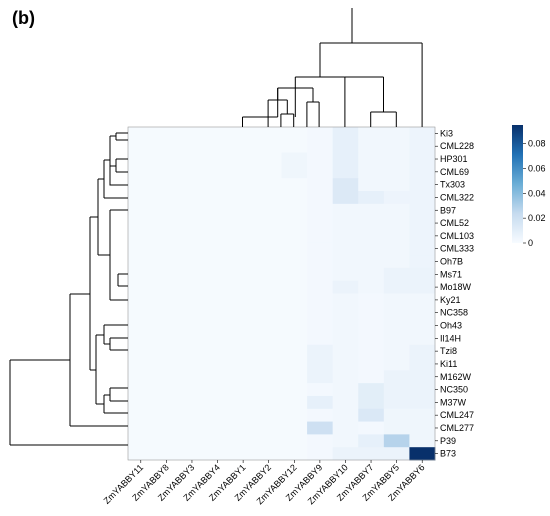 The width and height of the screenshot is (550, 516). What do you see at coordinates (332, 67) in the screenshot?
I see `column-dendrogram` at bounding box center [332, 67].